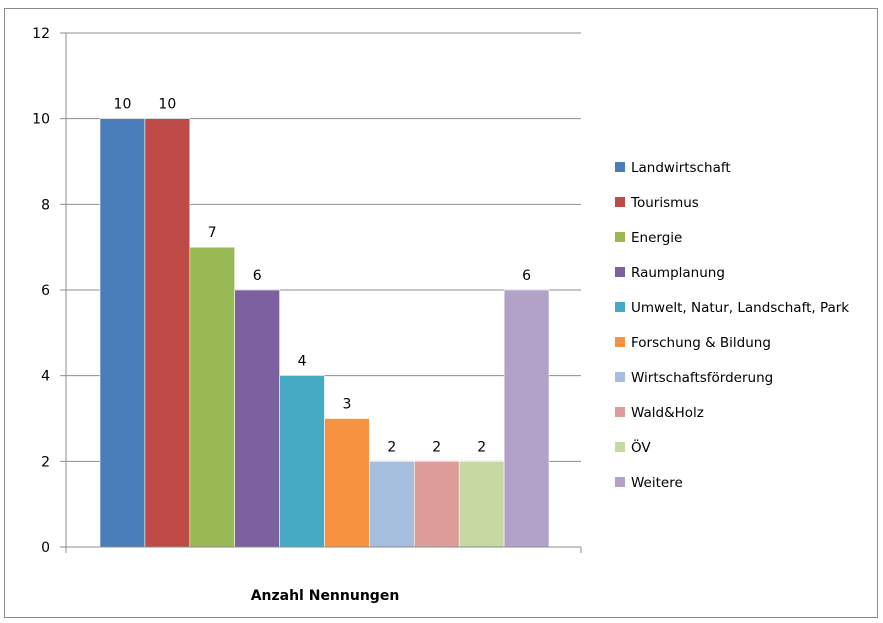 The height and width of the screenshot is (623, 883). Describe the element at coordinates (45, 548) in the screenshot. I see `y-tick-label: 0` at that location.